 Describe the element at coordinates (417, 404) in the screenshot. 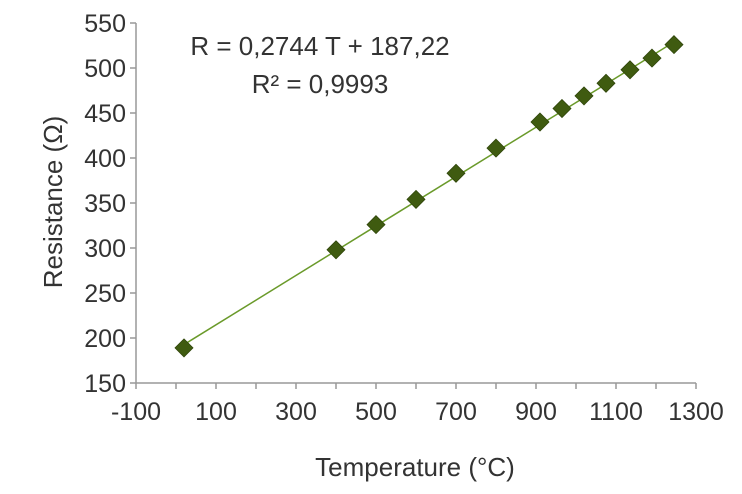

I see `x-ticks: -100 100 300 500 700 900 1100 1300` at that location.